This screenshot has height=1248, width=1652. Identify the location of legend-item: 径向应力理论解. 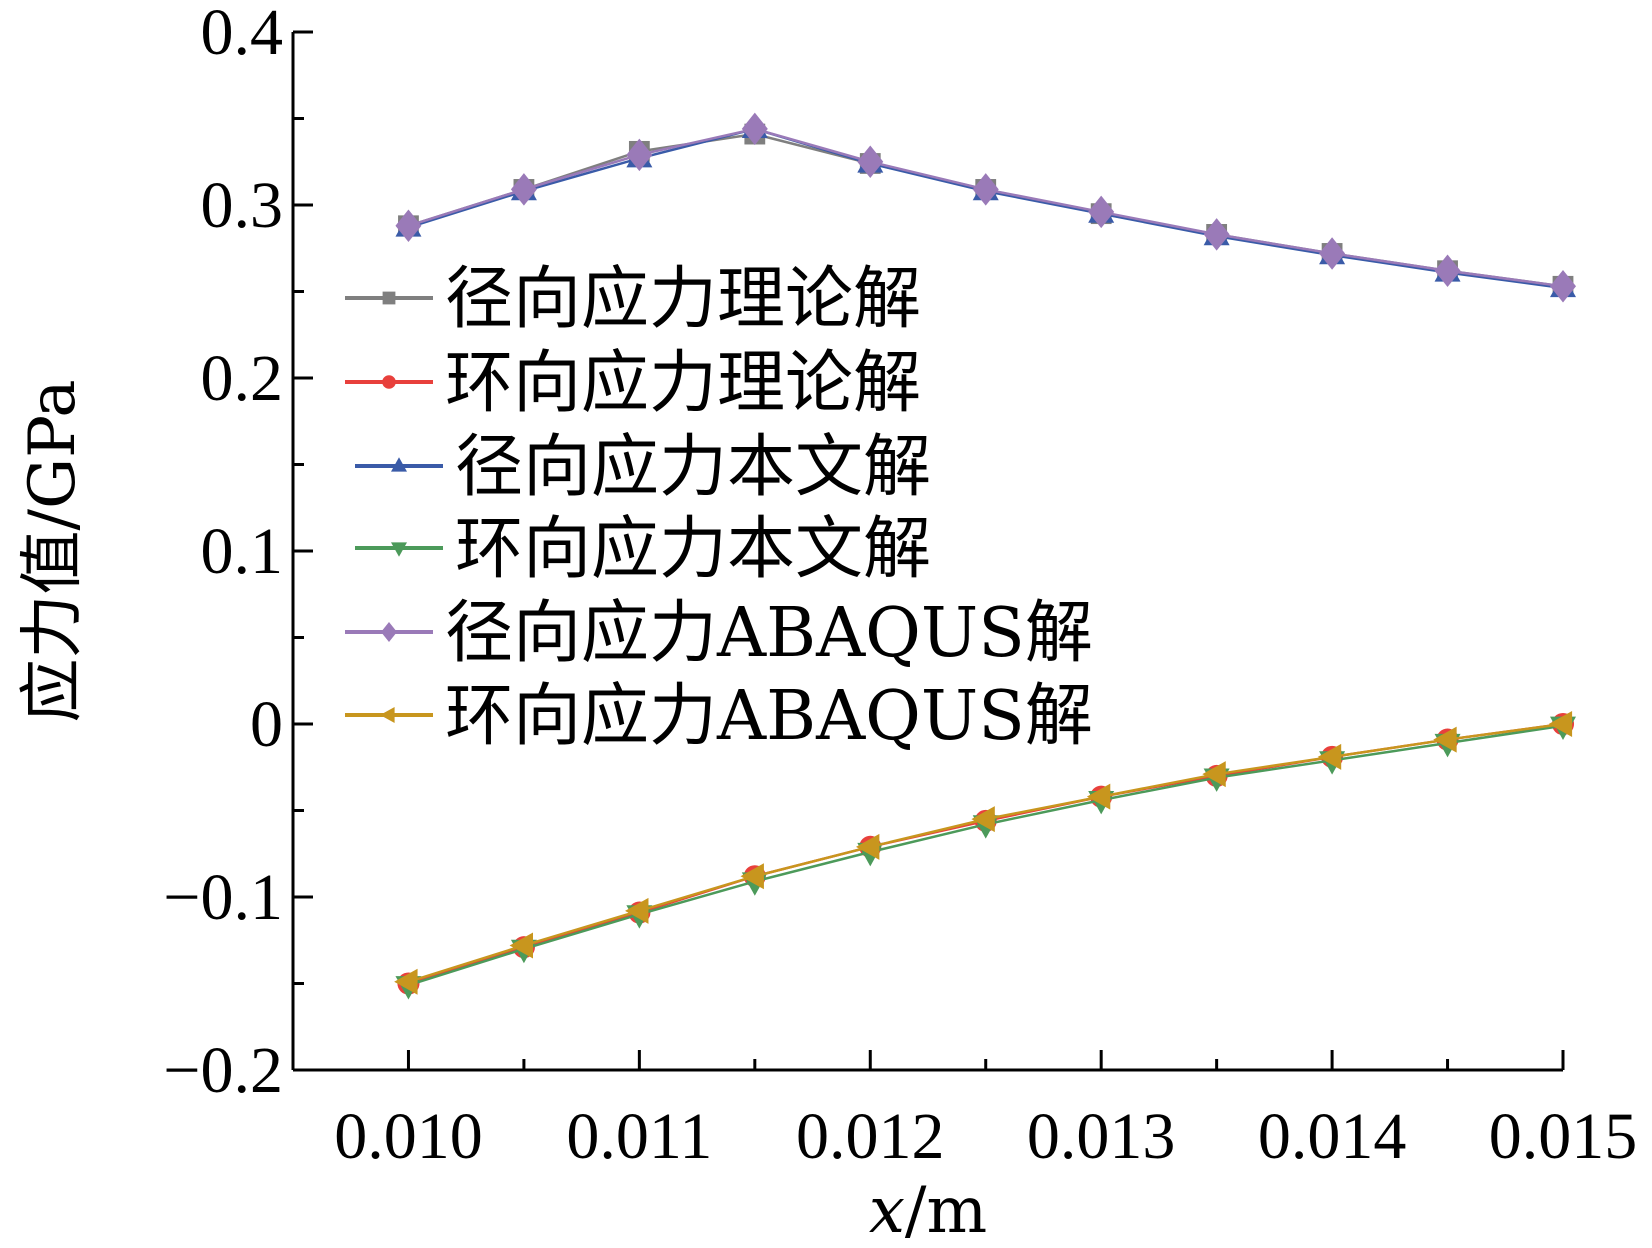
(633, 299).